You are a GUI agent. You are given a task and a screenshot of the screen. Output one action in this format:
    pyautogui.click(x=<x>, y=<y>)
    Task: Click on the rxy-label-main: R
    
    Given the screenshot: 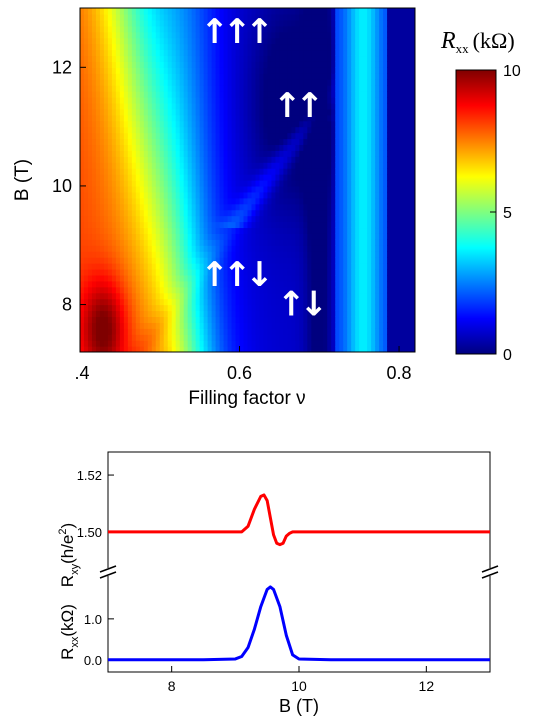 What is the action you would take?
    pyautogui.click(x=67, y=581)
    